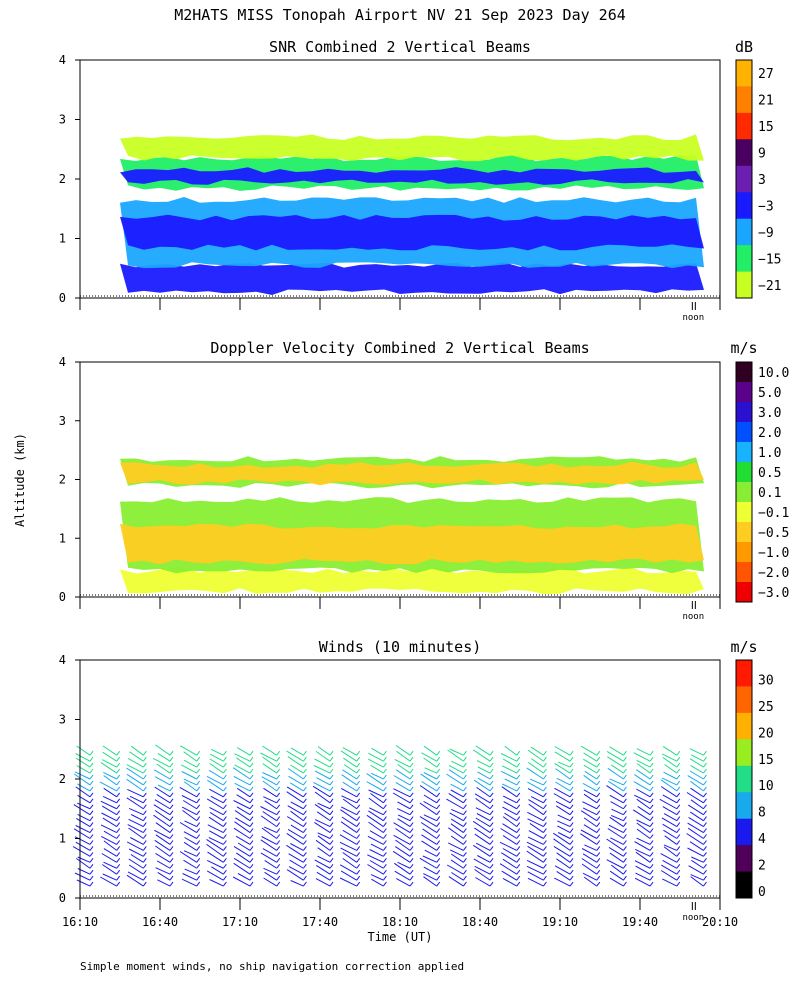 The height and width of the screenshot is (1000, 800). What do you see at coordinates (160, 922) in the screenshot?
I see `x-tick-label: 16:40` at bounding box center [160, 922].